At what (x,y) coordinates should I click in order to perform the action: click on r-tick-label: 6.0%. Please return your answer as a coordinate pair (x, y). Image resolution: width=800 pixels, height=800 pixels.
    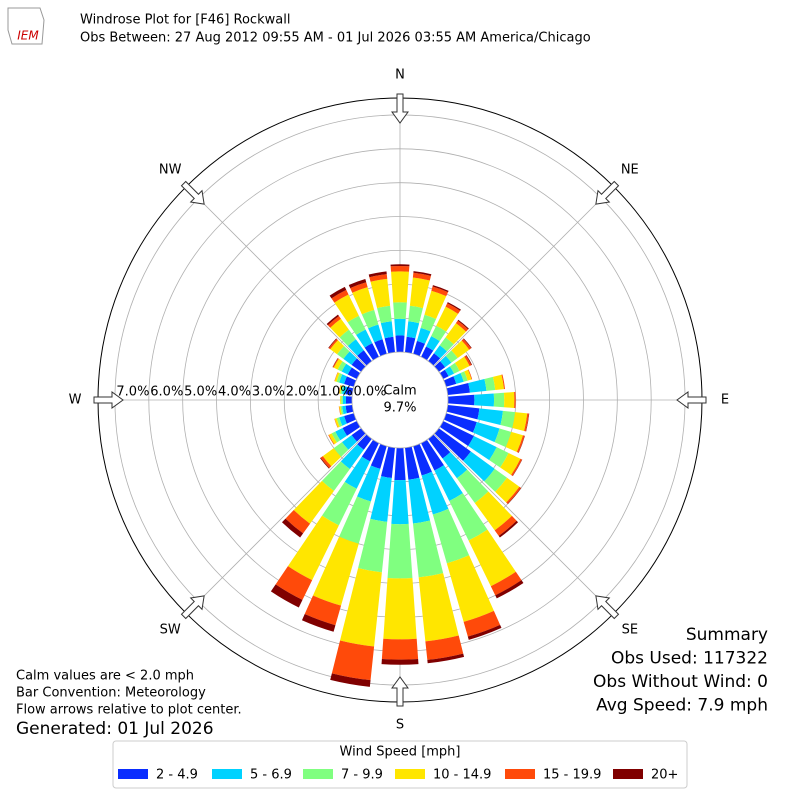
    Looking at the image, I should click on (166, 392).